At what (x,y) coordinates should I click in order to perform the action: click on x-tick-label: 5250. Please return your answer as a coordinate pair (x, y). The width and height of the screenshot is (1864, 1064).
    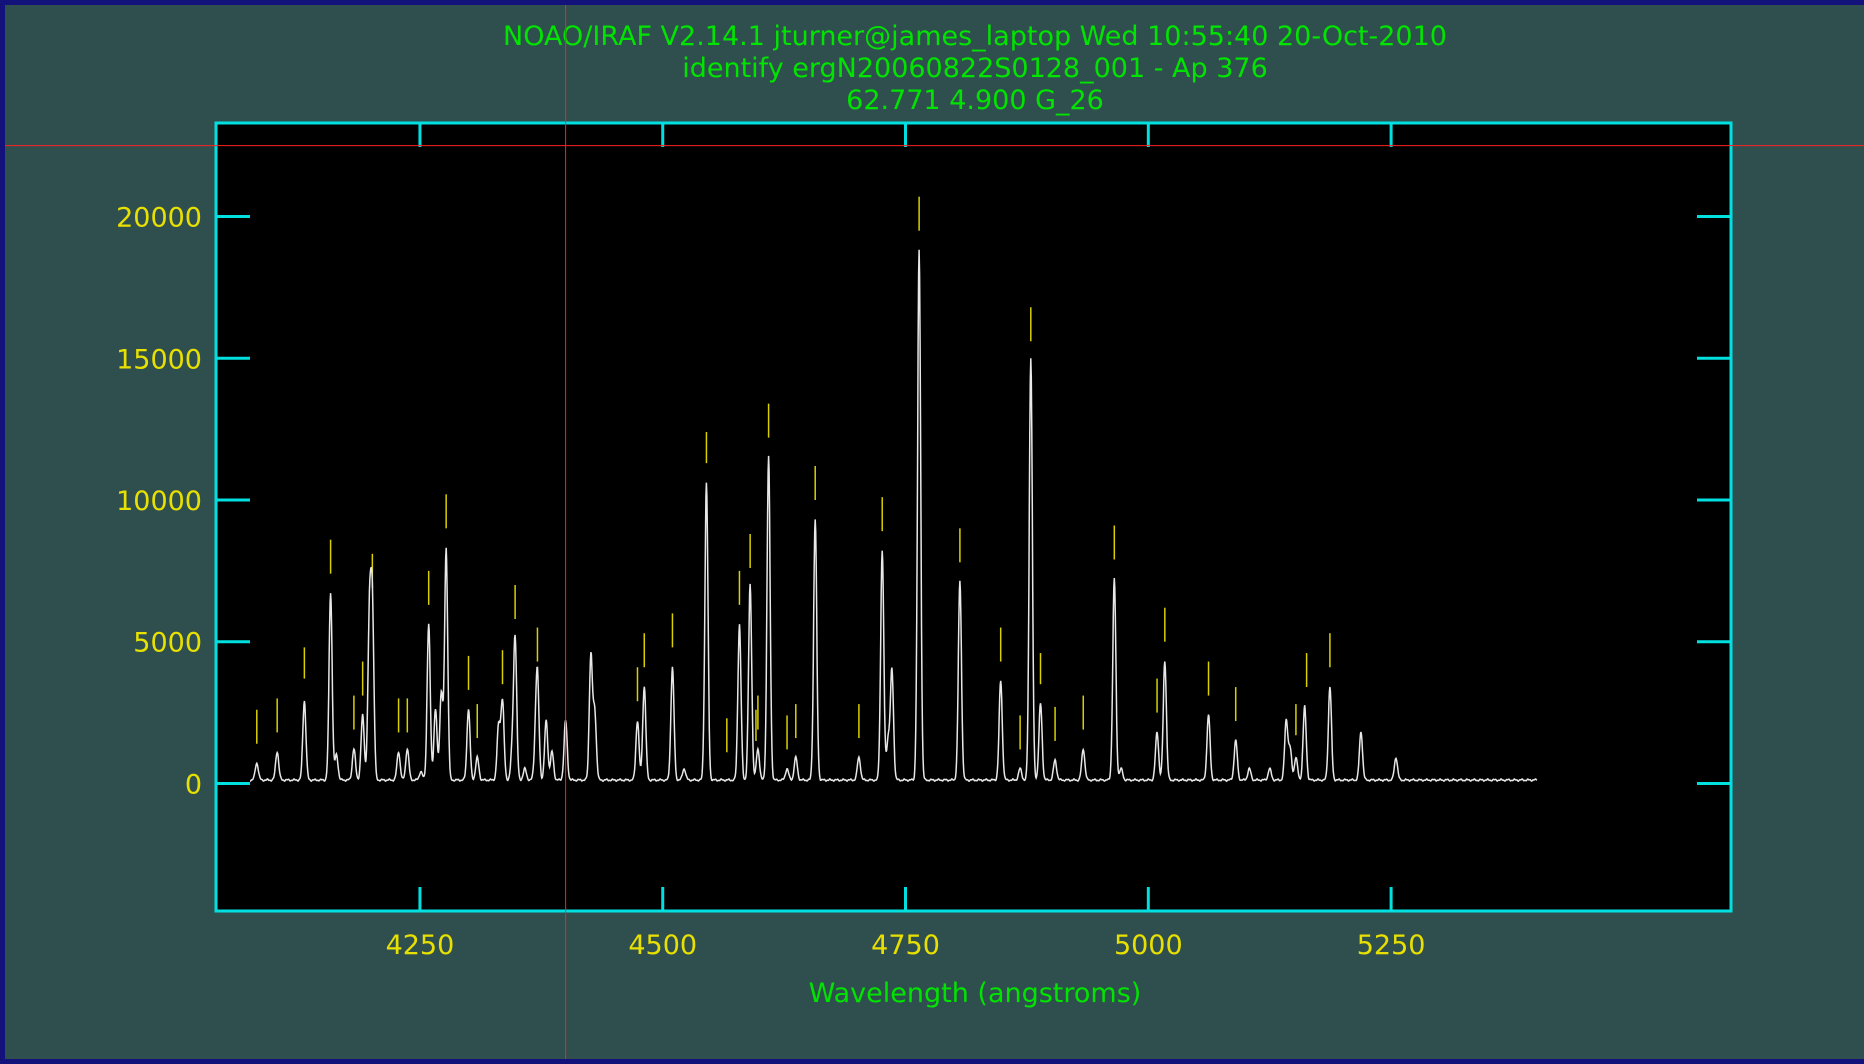
    Looking at the image, I should click on (1391, 945).